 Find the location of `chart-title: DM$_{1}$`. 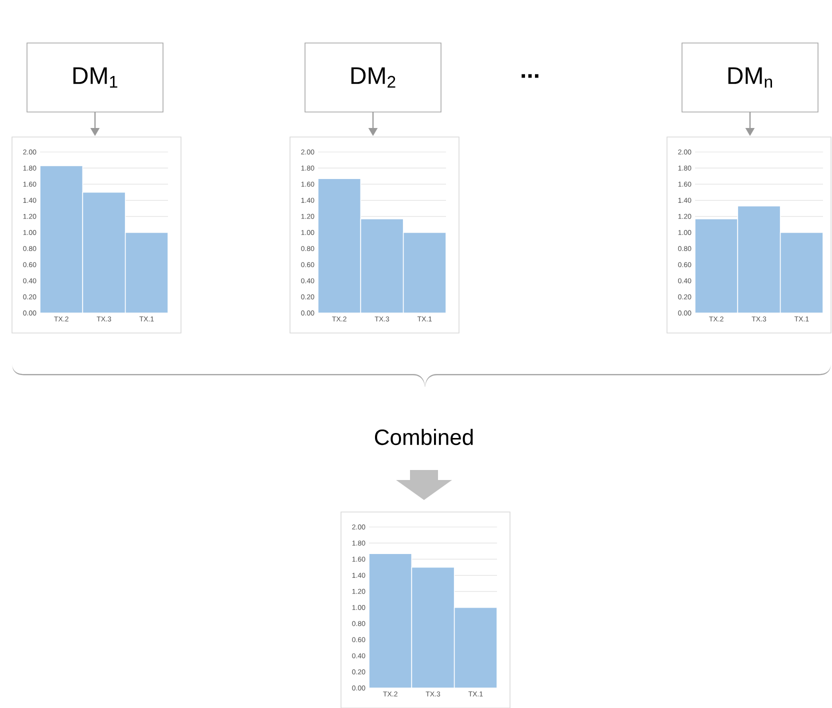

chart-title: DM$_{1}$ is located at coordinates (95, 77).